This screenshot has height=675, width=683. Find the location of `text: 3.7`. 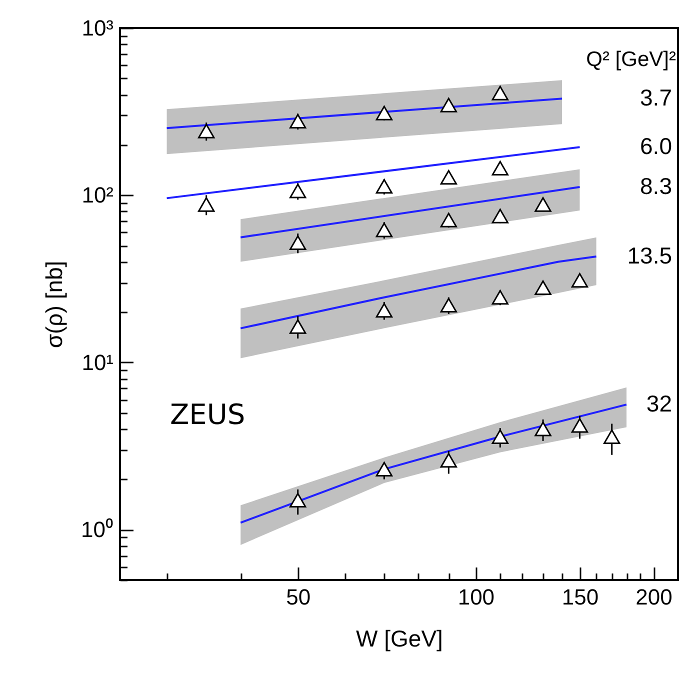

text: 3.7 is located at coordinates (656, 97).